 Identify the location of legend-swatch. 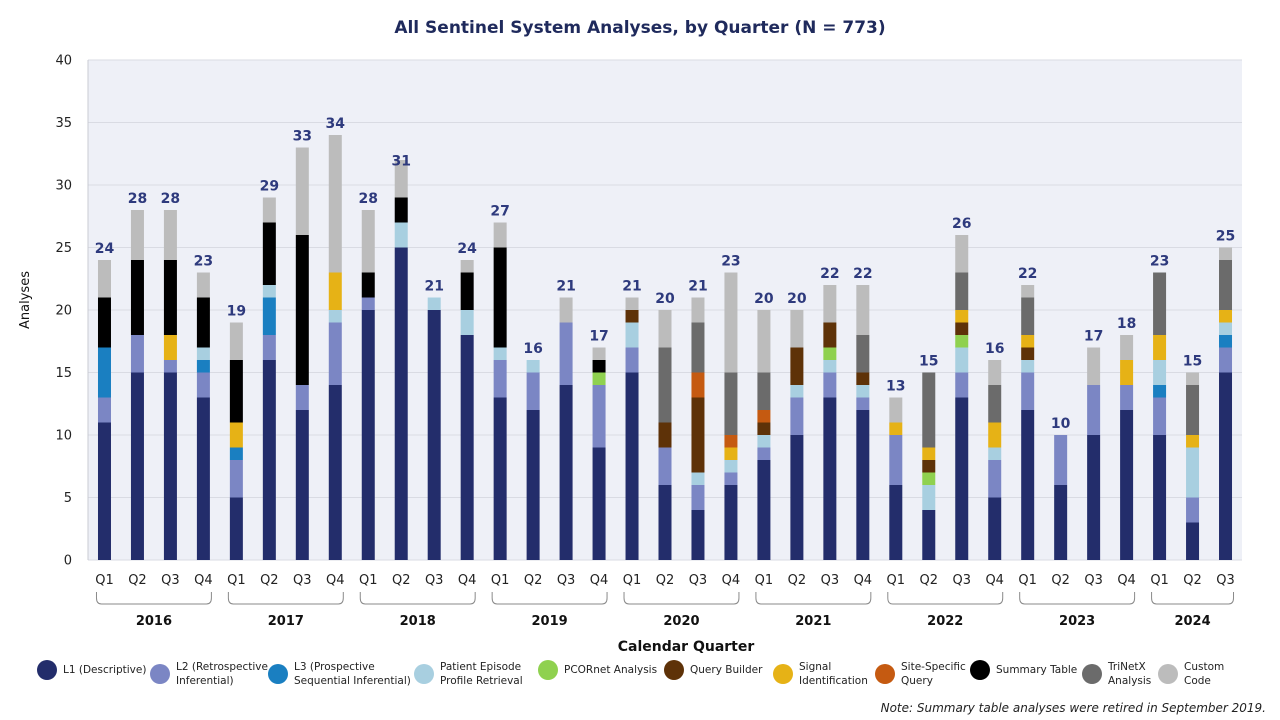
(278, 674).